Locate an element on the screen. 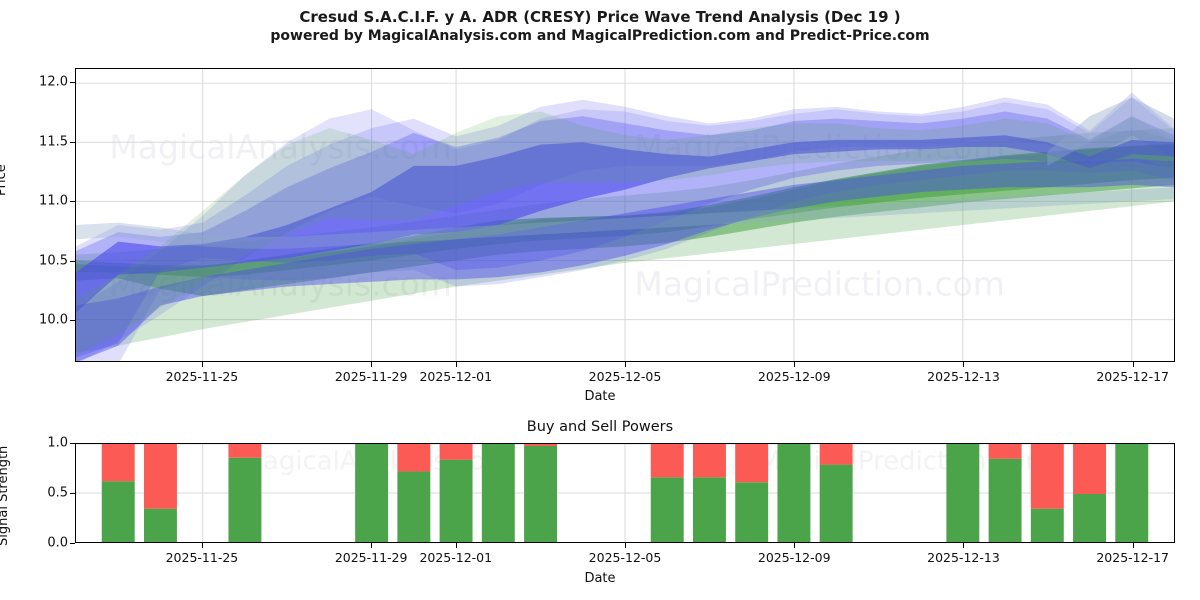  price-y-tick-label: 12.0 is located at coordinates (53, 82).